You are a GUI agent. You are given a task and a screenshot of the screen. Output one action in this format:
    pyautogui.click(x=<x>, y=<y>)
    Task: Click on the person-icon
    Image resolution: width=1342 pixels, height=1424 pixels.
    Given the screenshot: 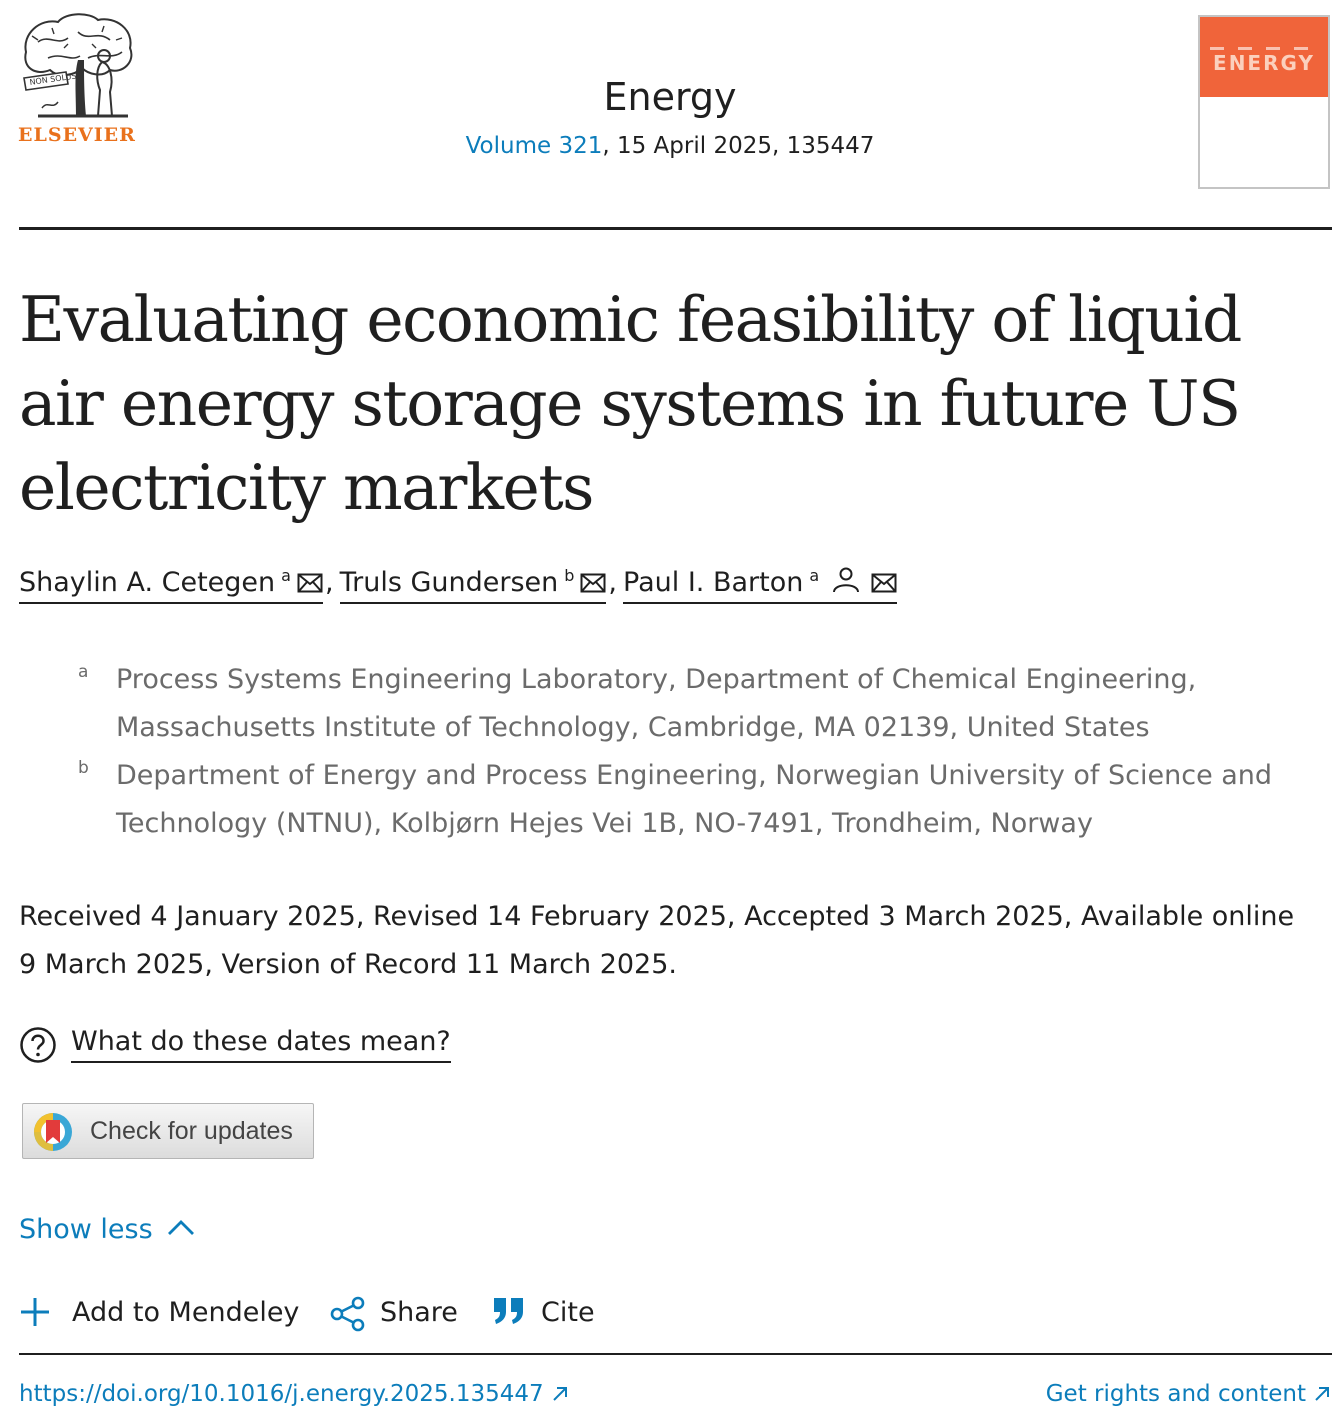 What is the action you would take?
    pyautogui.click(x=846, y=580)
    